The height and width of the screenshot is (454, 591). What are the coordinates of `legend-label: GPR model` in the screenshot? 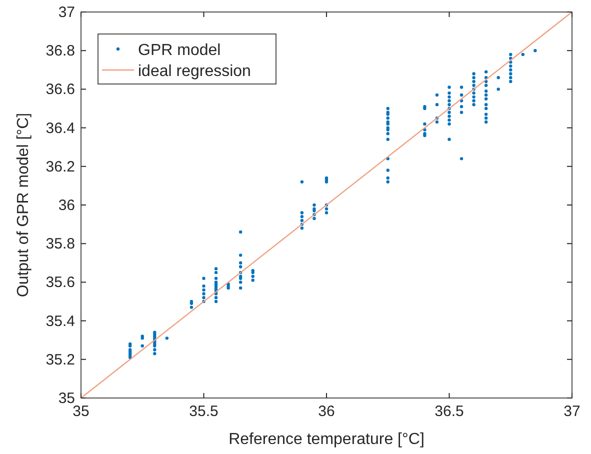 It's located at (179, 50).